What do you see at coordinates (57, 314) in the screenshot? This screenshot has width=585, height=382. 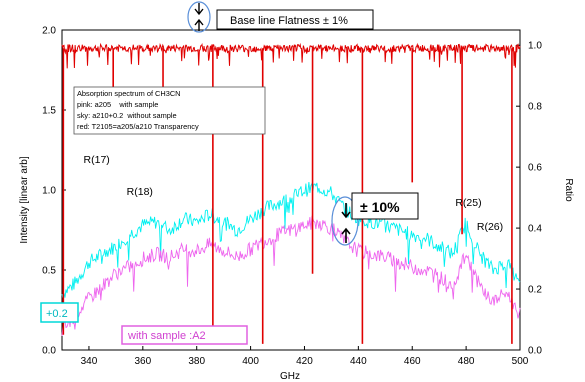 I see `offset-label: +0.2` at bounding box center [57, 314].